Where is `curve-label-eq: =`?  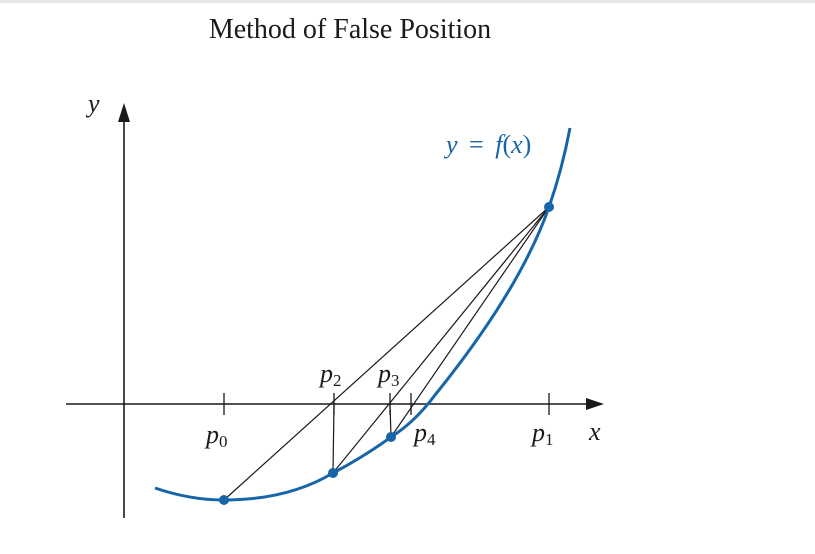
curve-label-eq: = is located at coordinates (476, 144).